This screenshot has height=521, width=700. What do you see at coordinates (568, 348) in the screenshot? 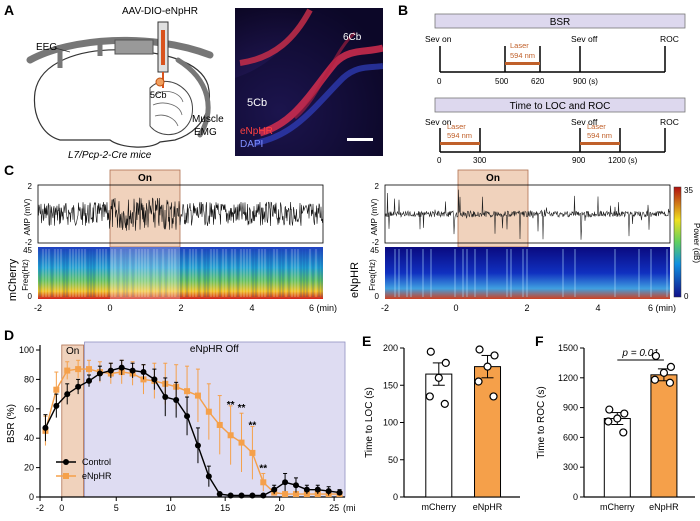
I see `bar-y-tick-label: 1500` at bounding box center [568, 348].